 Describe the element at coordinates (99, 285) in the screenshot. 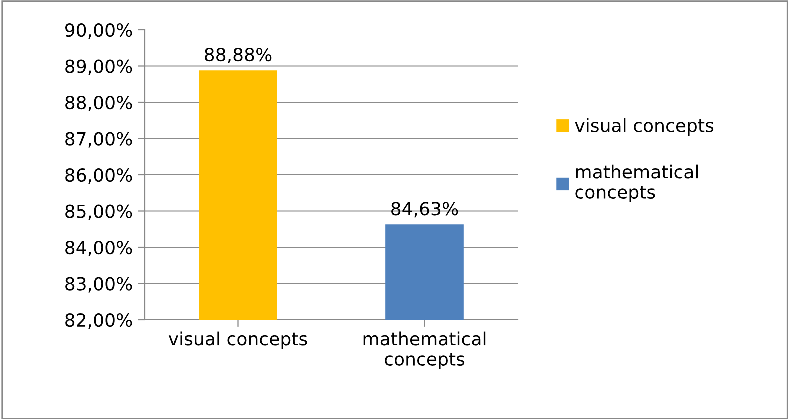

I see `y-tick-label: 83,00%` at that location.